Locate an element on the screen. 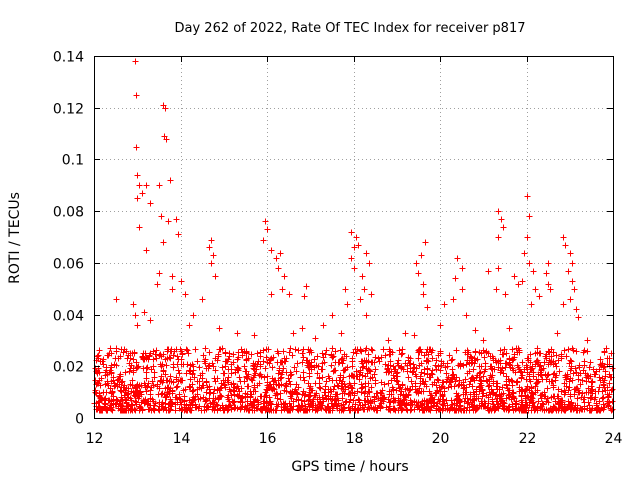  x-tick-label: 22 is located at coordinates (528, 439).